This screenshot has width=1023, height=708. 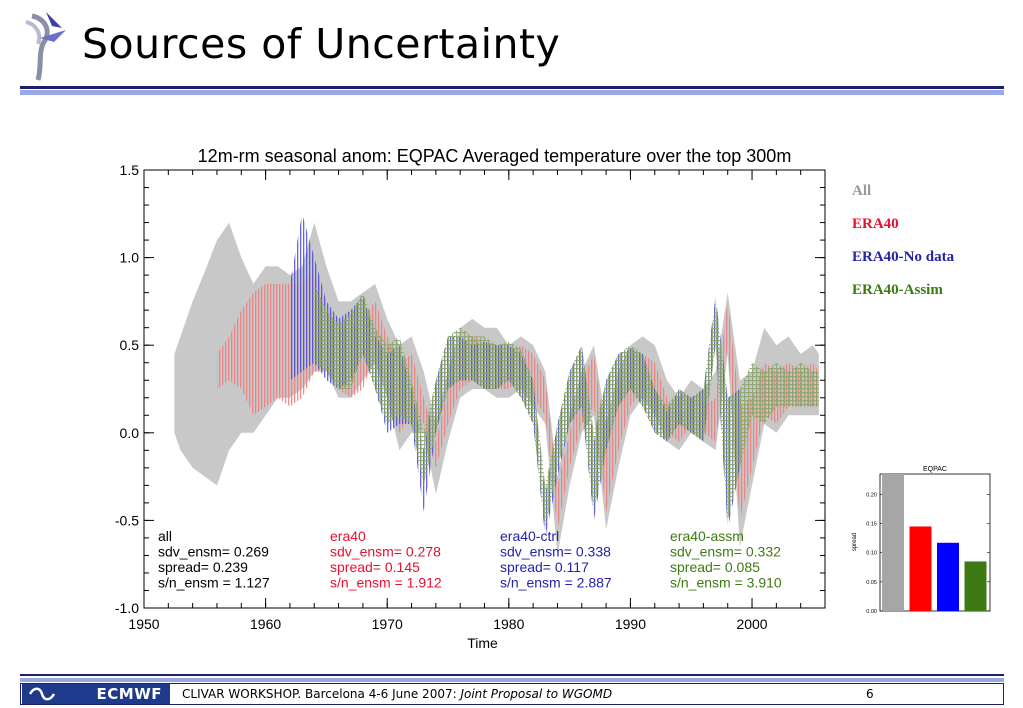 I want to click on stats-annotation: era40-ctrl, so click(x=529, y=536).